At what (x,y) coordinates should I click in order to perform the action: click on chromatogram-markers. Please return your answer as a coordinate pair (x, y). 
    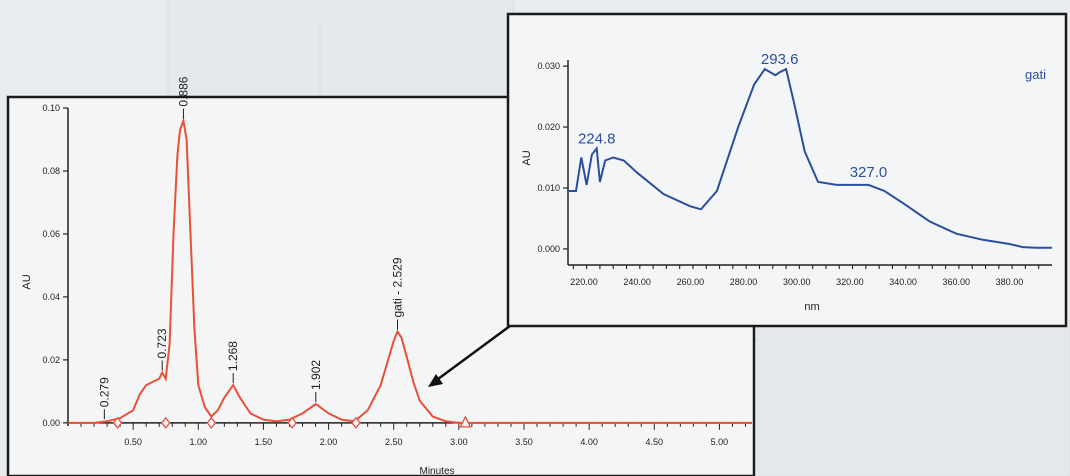
    Looking at the image, I should click on (292, 422).